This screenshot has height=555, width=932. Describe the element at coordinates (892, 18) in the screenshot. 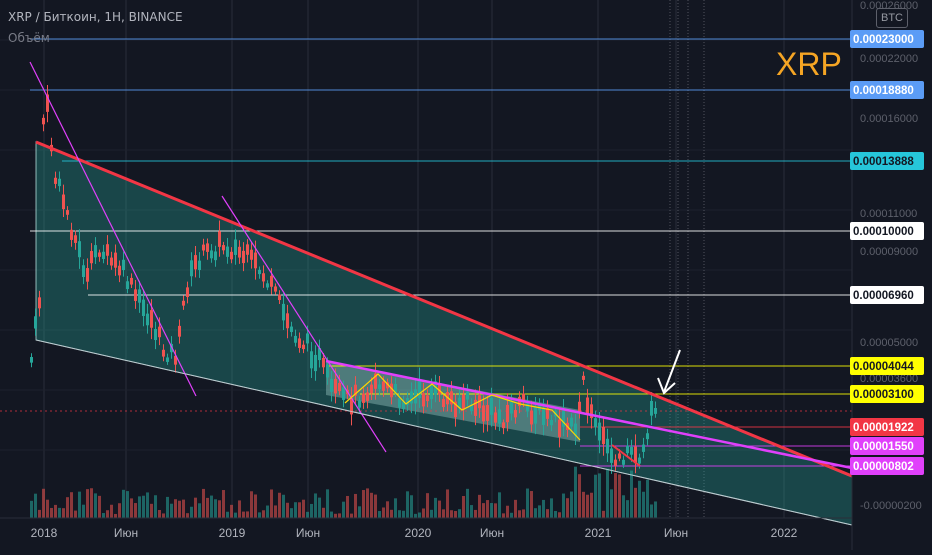

I see `quote-currency-badge: BTC` at that location.